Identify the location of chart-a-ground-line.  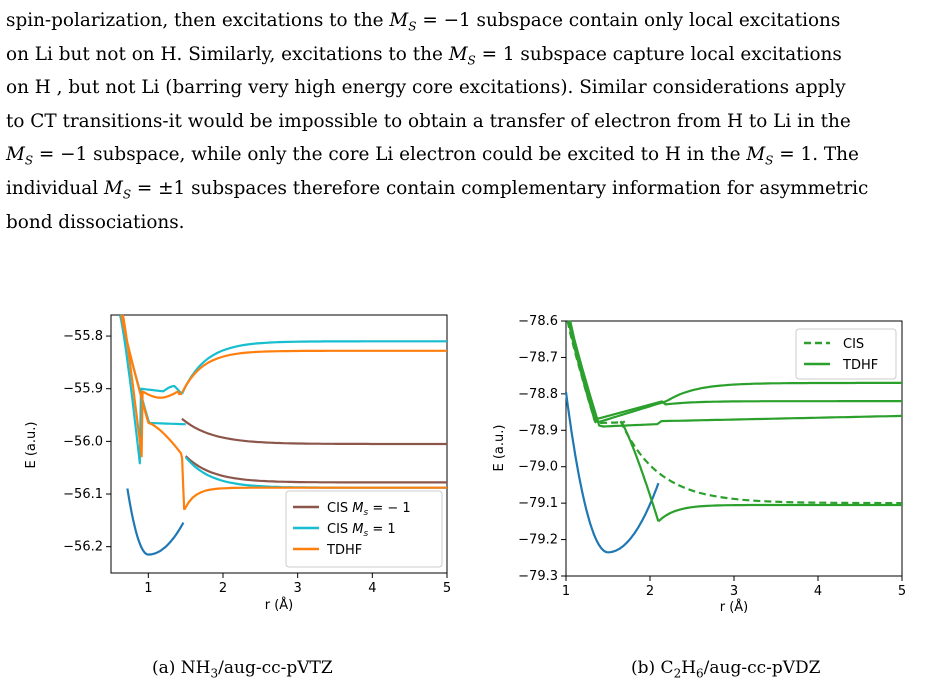
(155, 522).